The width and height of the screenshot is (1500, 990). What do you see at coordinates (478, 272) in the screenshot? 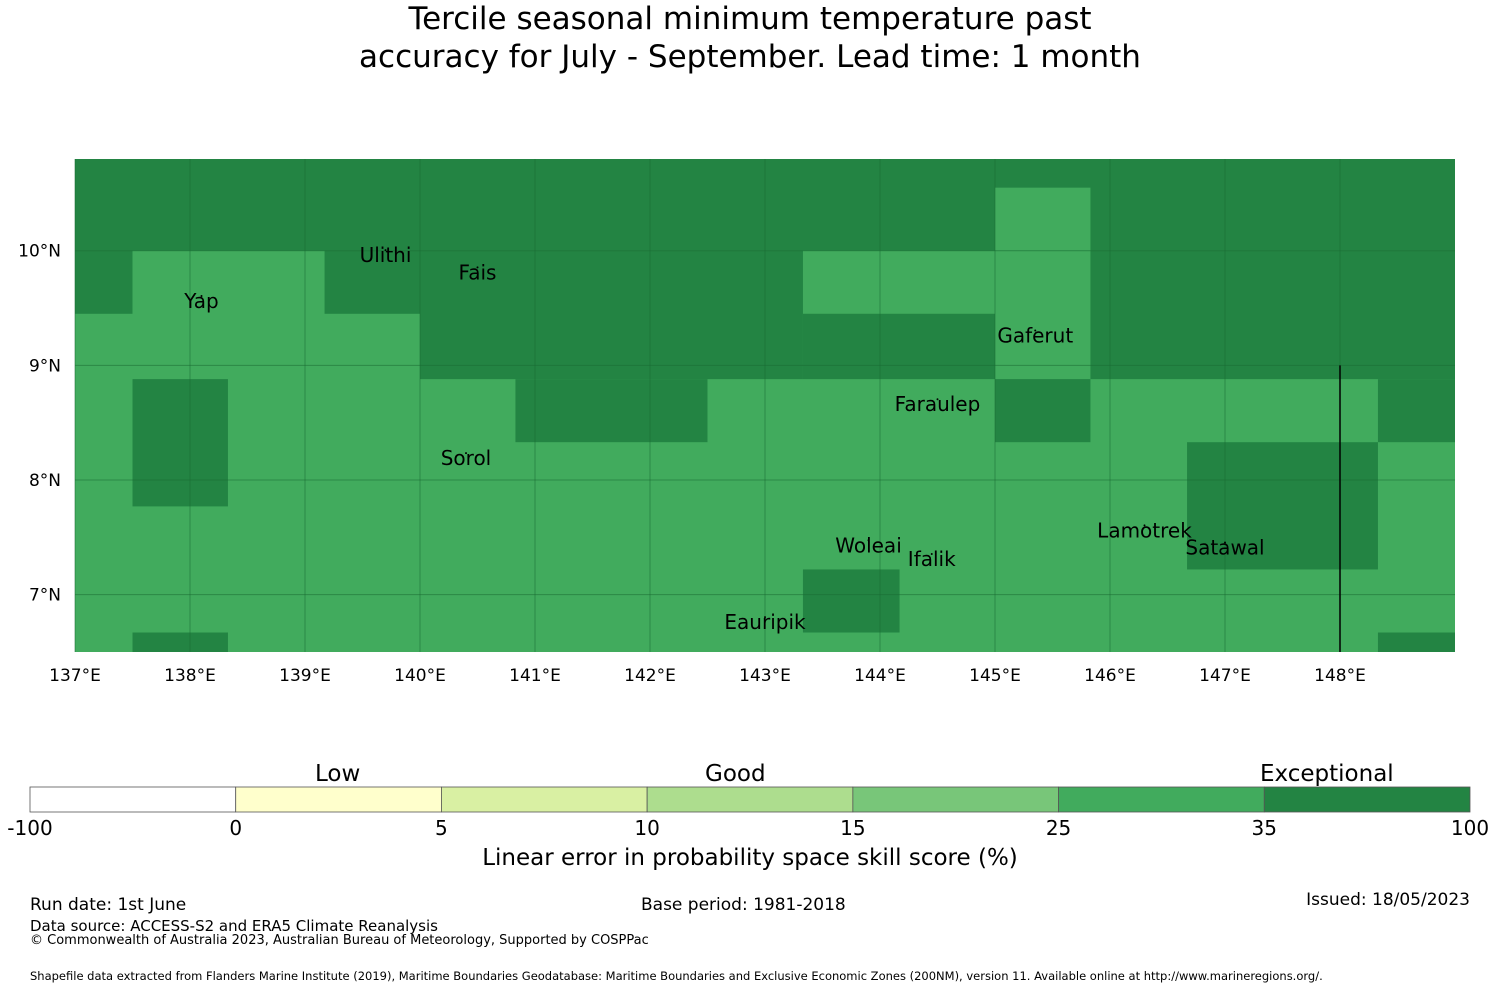
I see `place-label: Fais` at bounding box center [478, 272].